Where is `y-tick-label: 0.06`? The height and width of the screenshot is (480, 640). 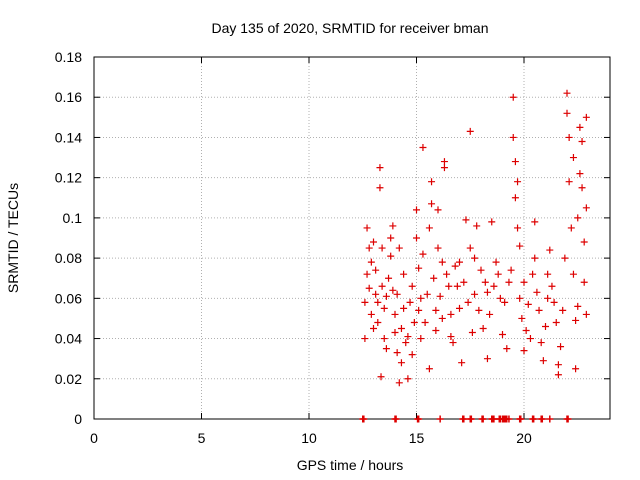 y-tick-label: 0.06 is located at coordinates (68, 298).